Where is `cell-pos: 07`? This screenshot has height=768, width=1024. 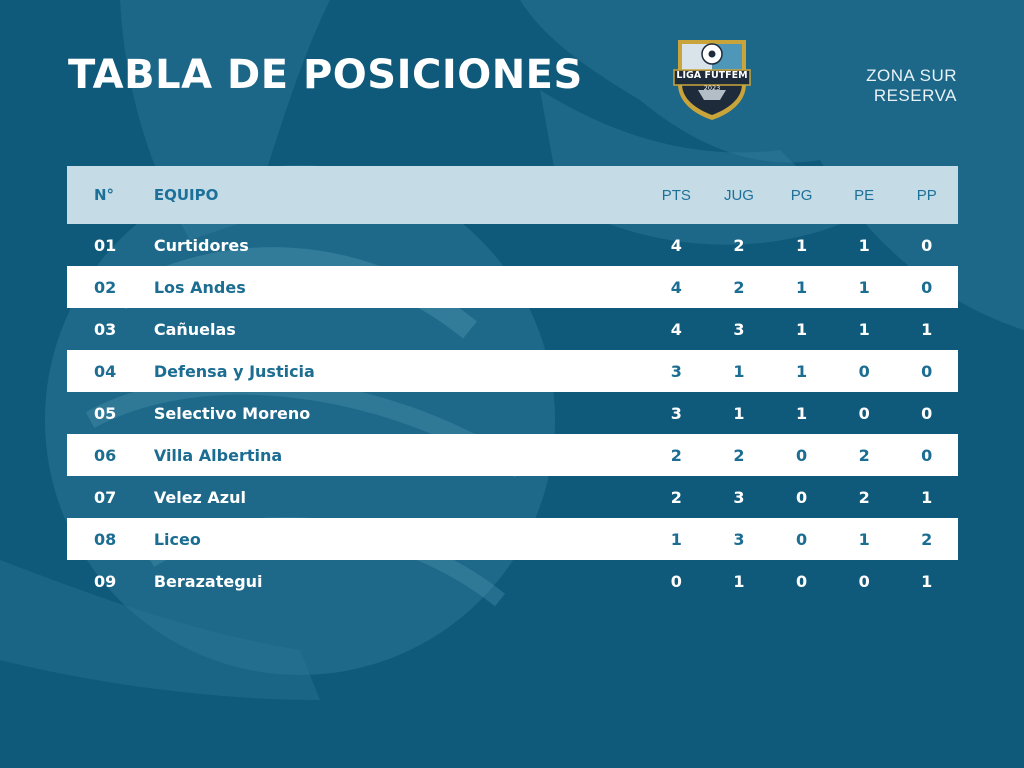 cell-pos: 07 is located at coordinates (105, 497).